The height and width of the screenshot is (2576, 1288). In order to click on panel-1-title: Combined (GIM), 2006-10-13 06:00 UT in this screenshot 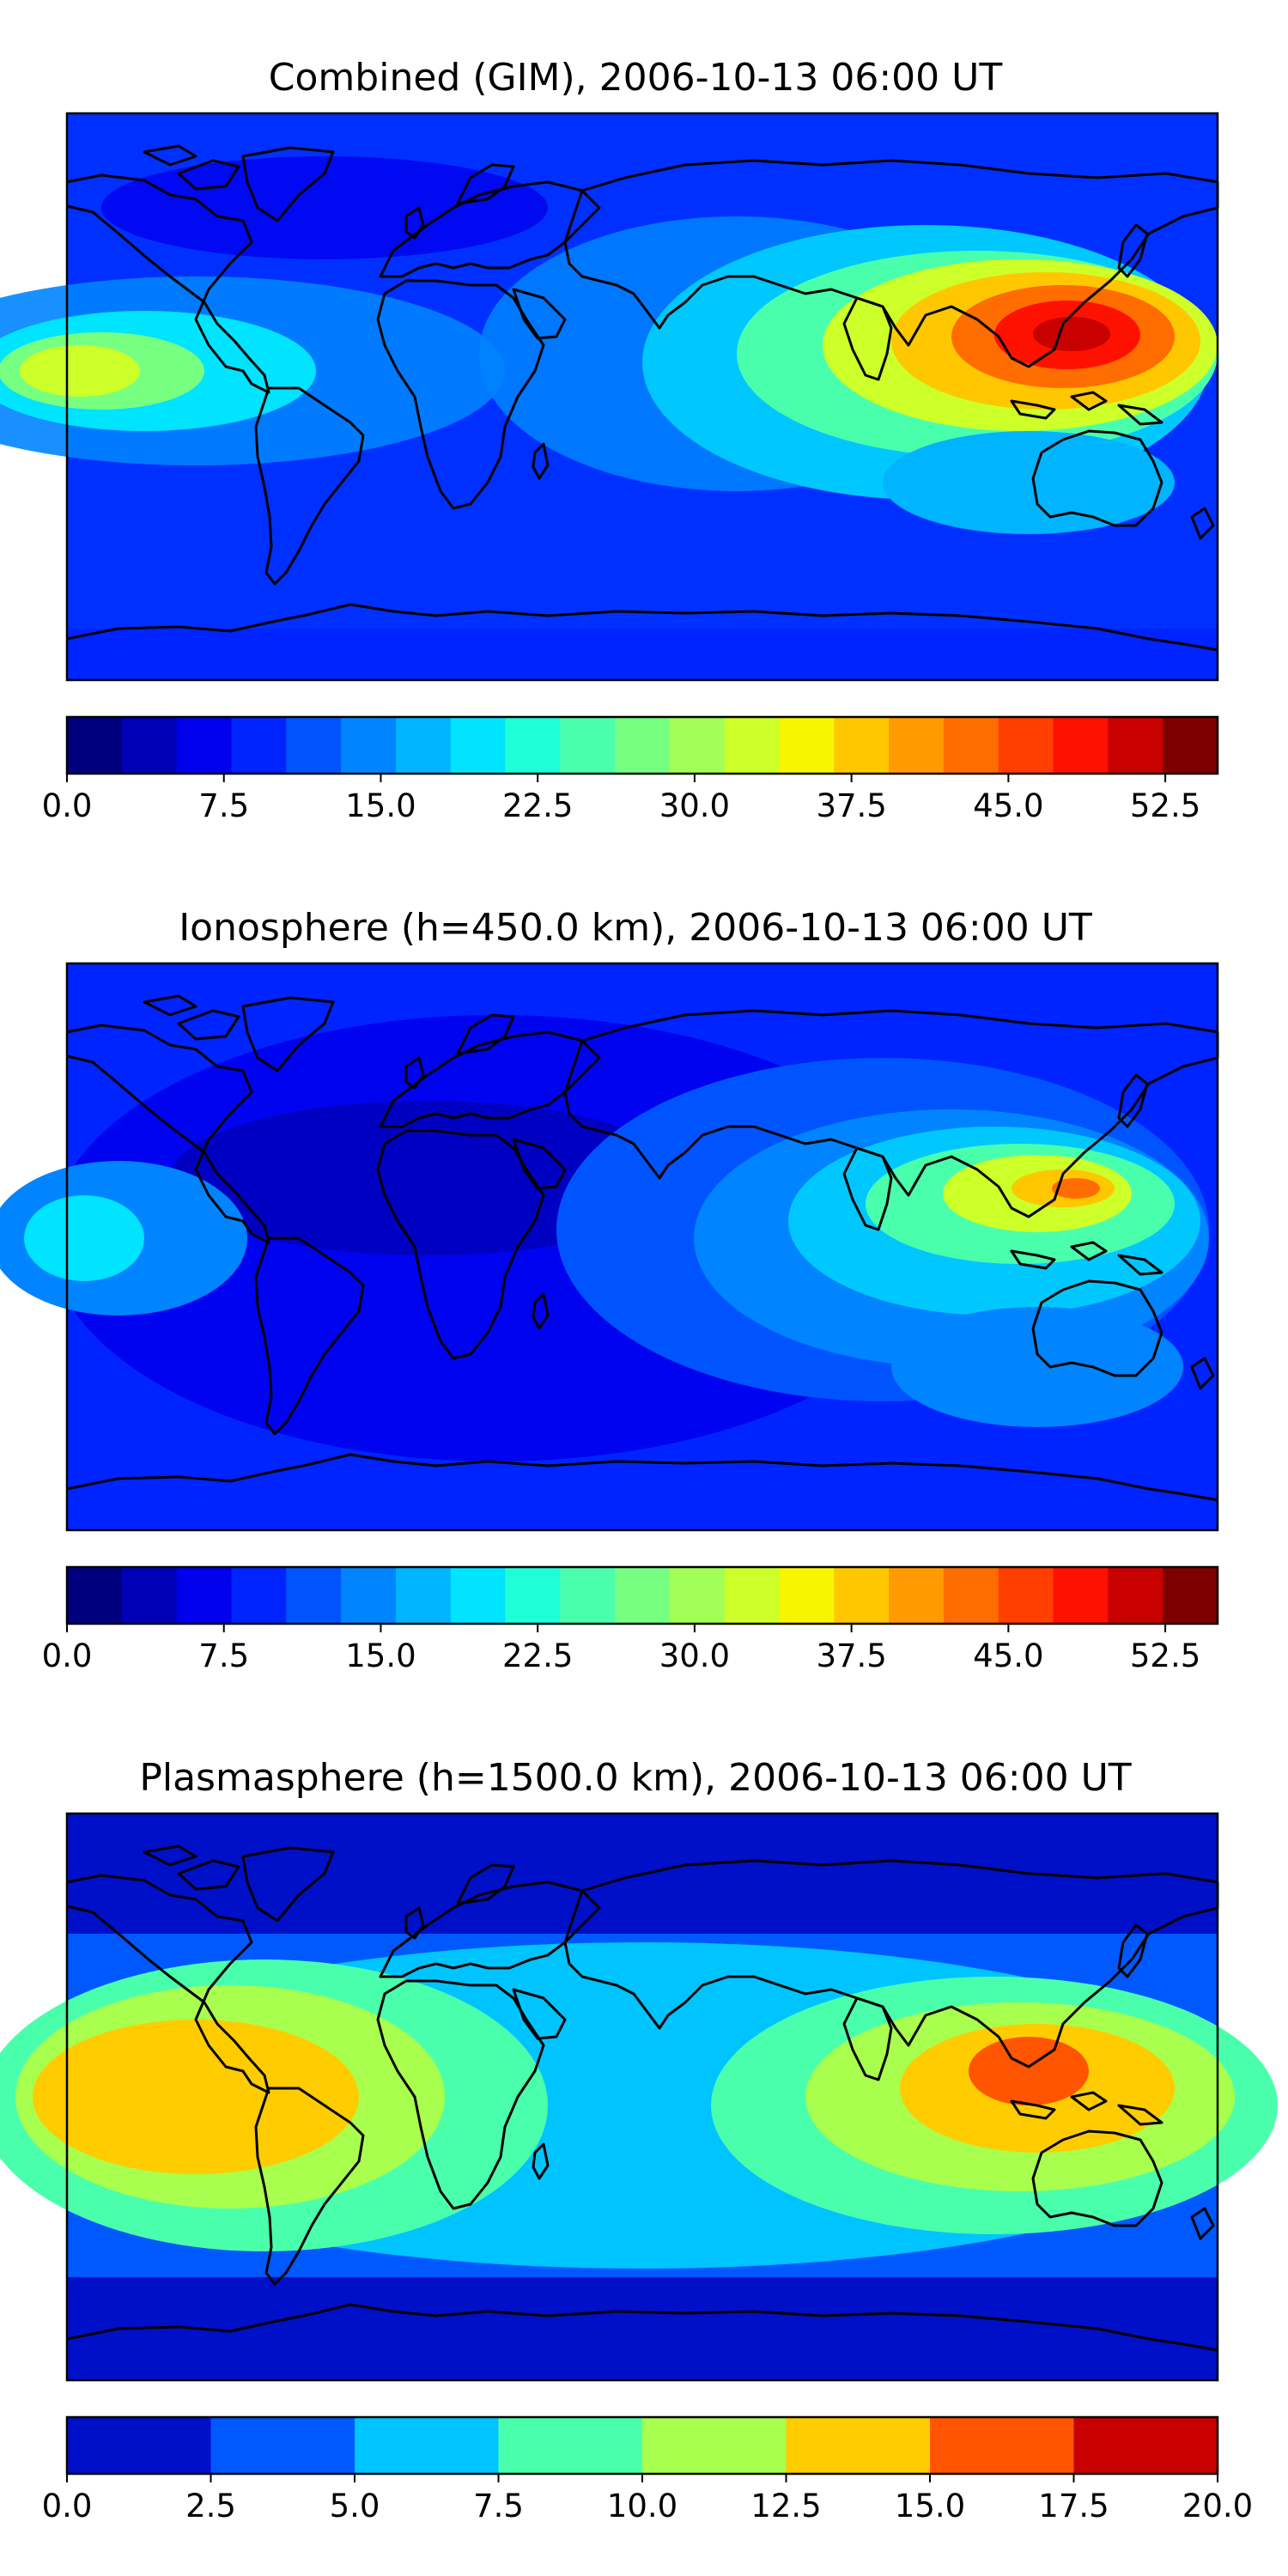, I will do `click(636, 78)`.